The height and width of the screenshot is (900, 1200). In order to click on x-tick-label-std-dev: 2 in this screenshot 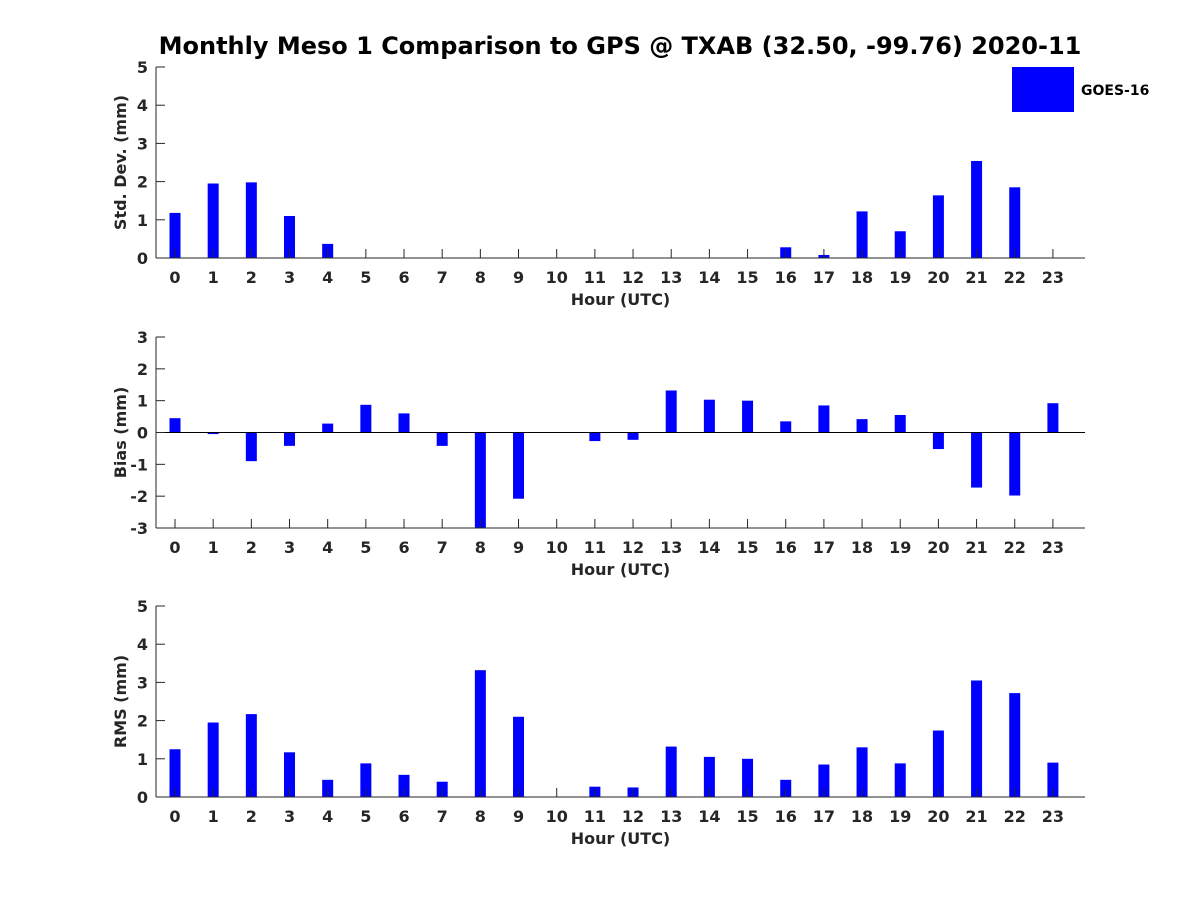, I will do `click(251, 277)`.